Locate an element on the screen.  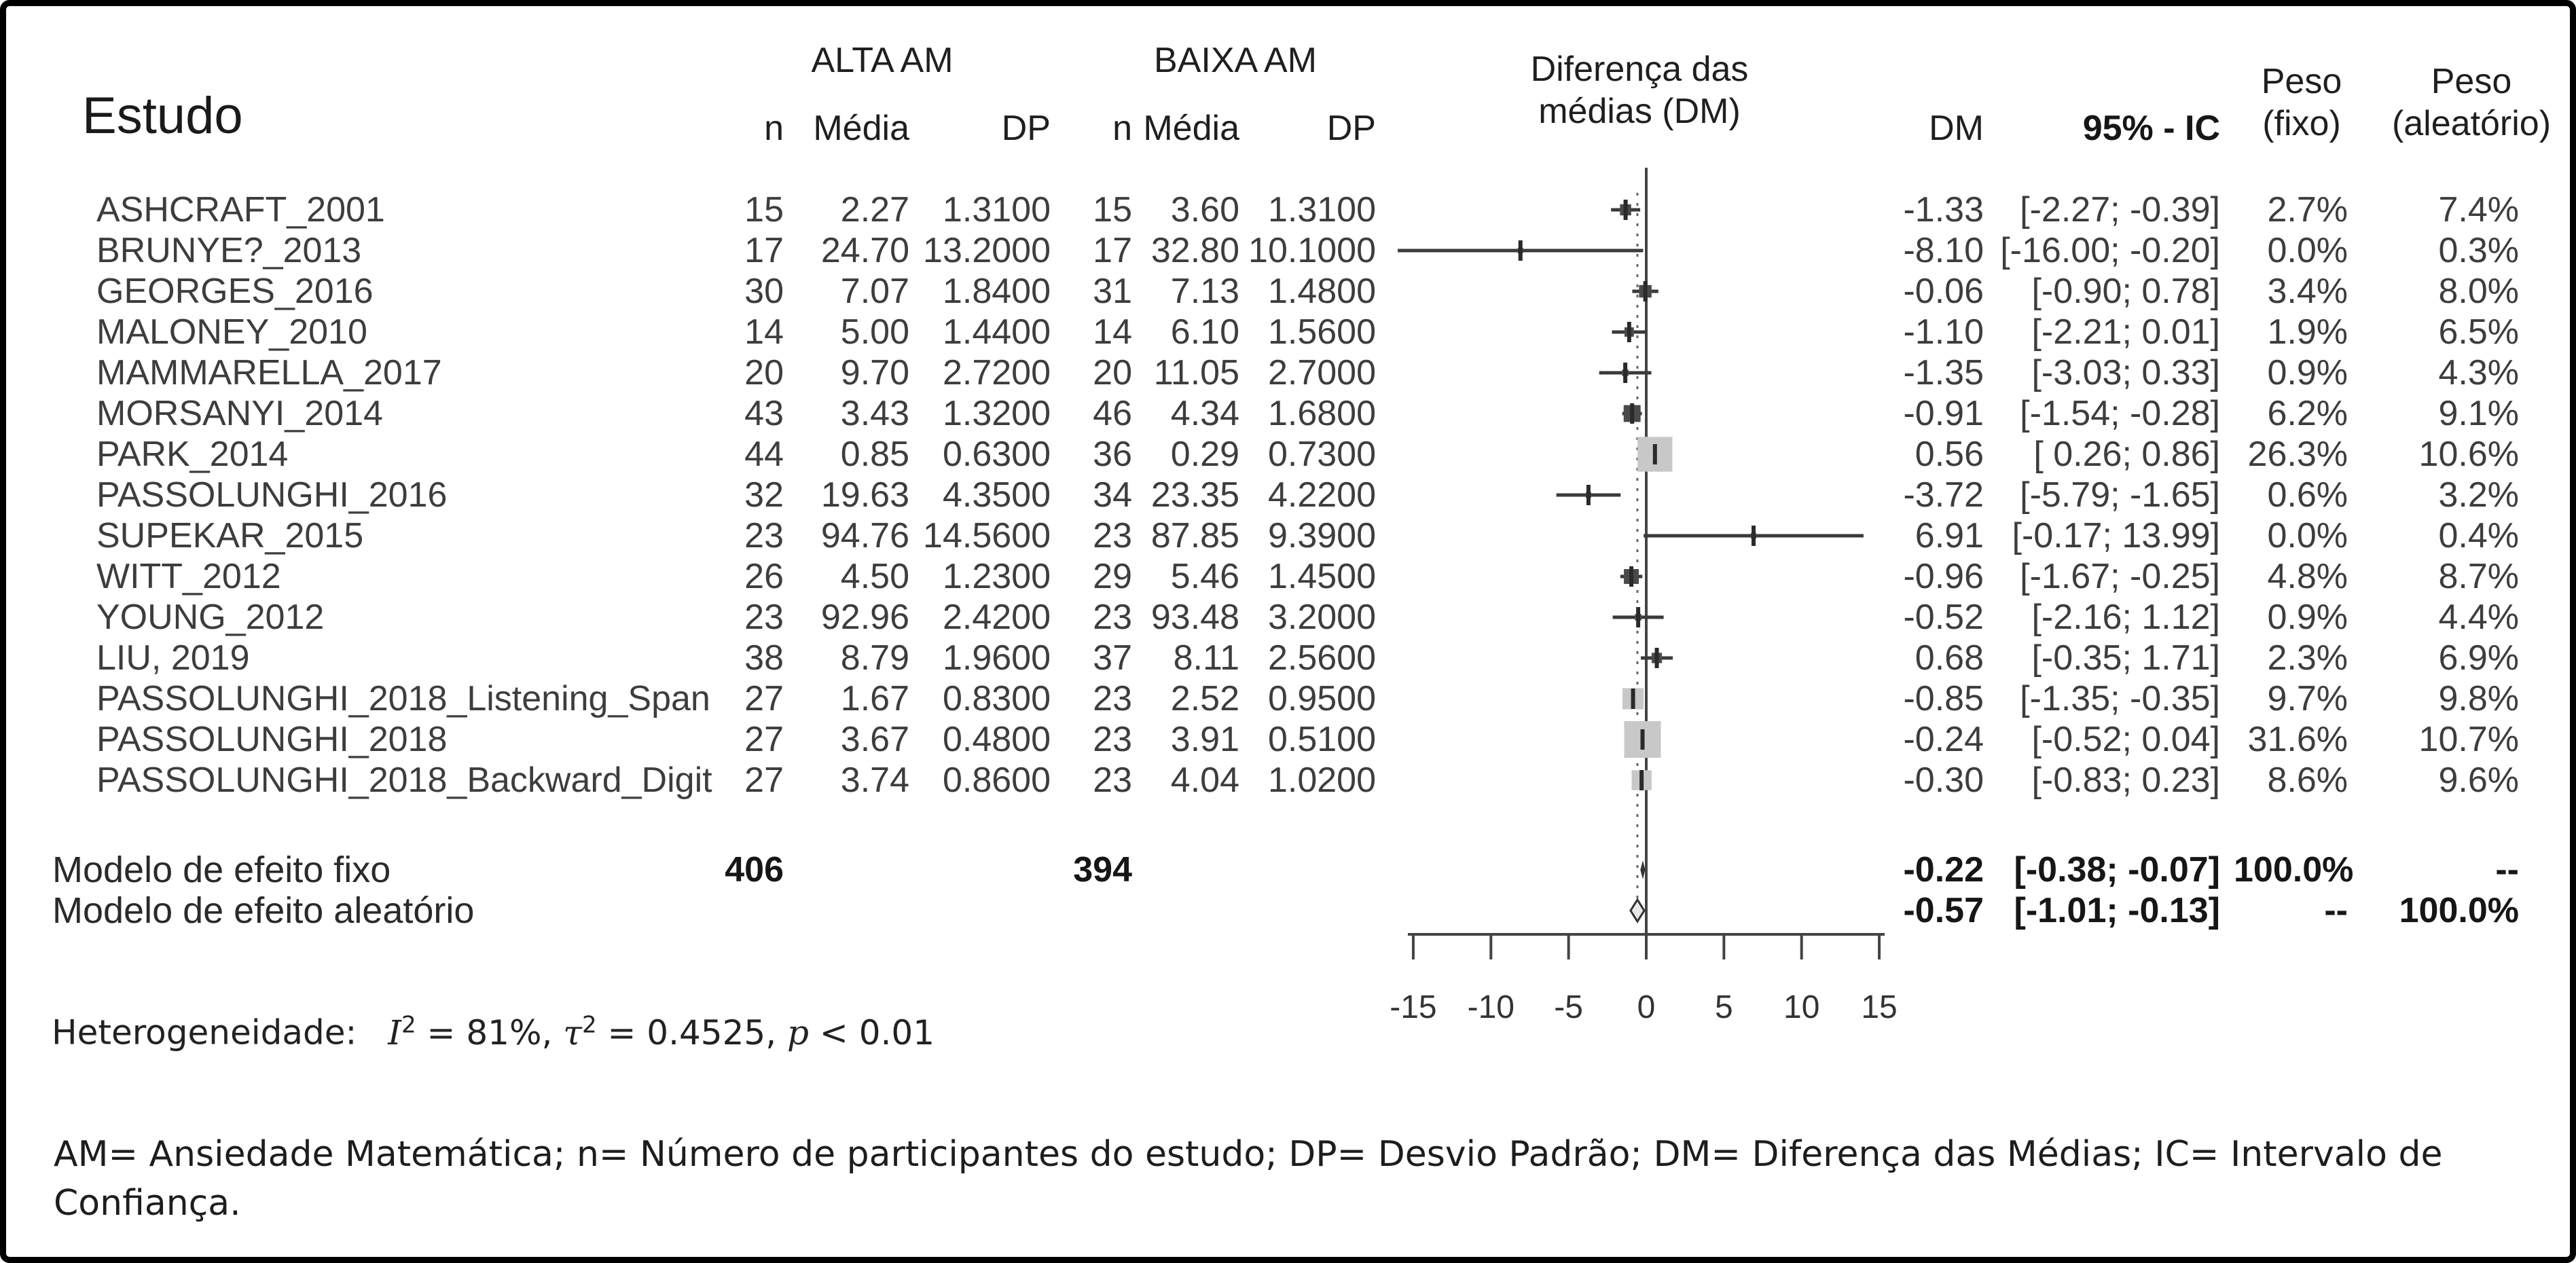
x-axis-tick-label: -15 is located at coordinates (1413, 1007).